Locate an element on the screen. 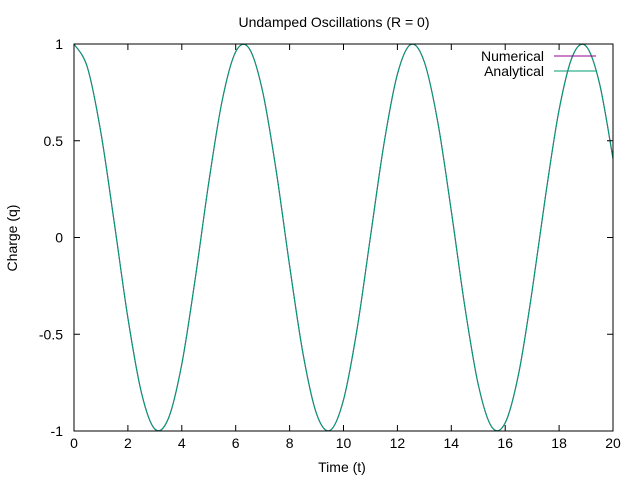 The height and width of the screenshot is (480, 640). x-tick-label: 0 is located at coordinates (74, 443).